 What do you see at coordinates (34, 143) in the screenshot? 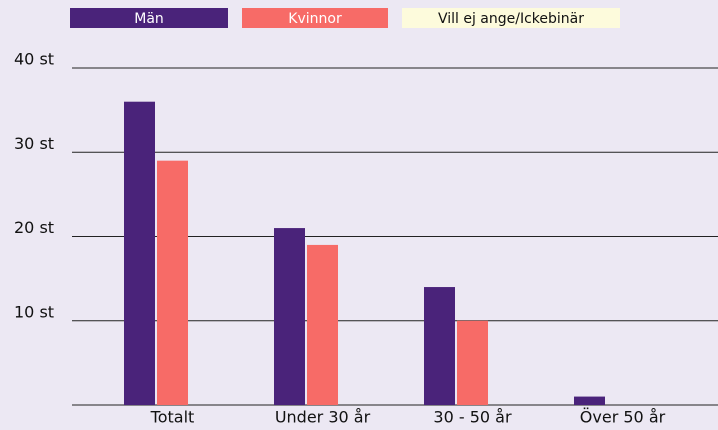
I see `y-tick-label: 30 st` at bounding box center [34, 143].